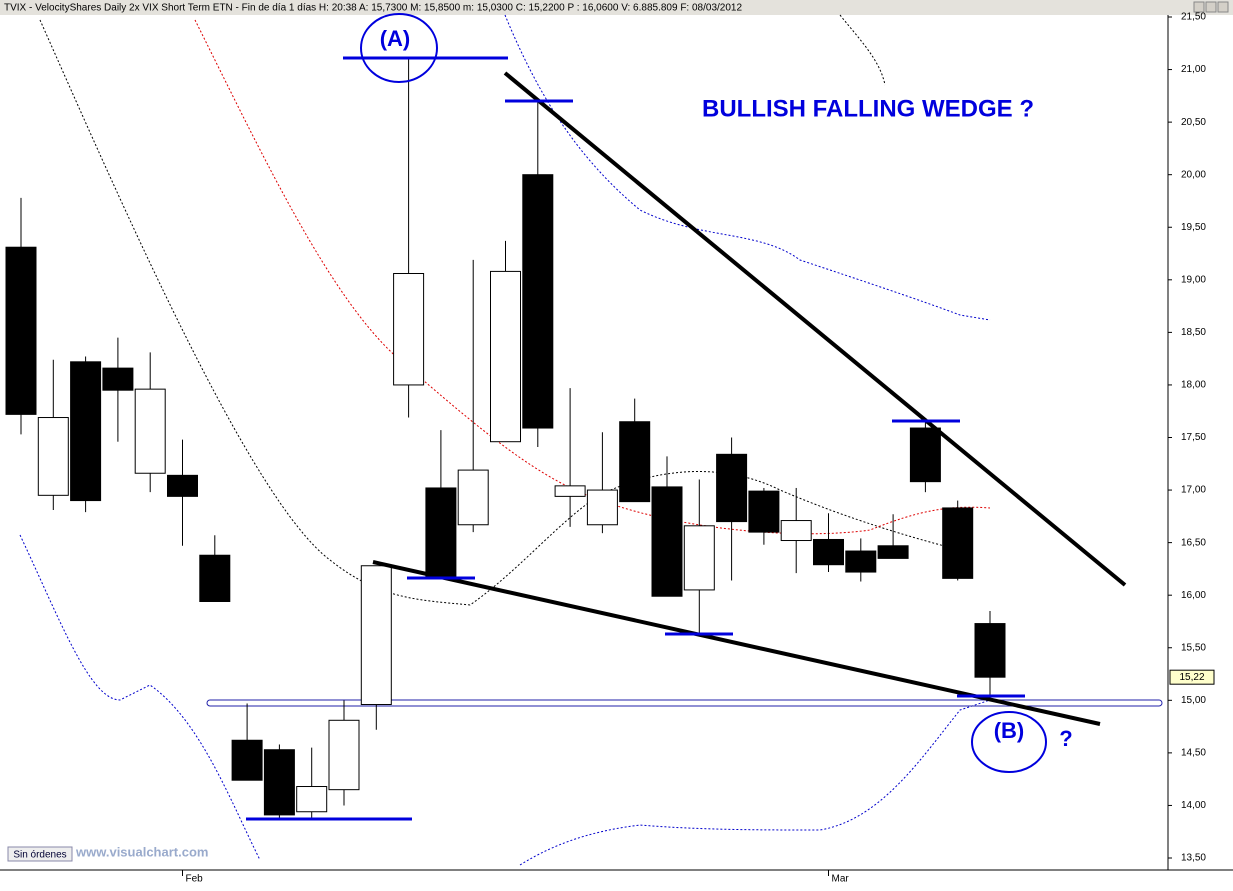 This screenshot has width=1233, height=891. I want to click on restore-button, so click(1211, 7).